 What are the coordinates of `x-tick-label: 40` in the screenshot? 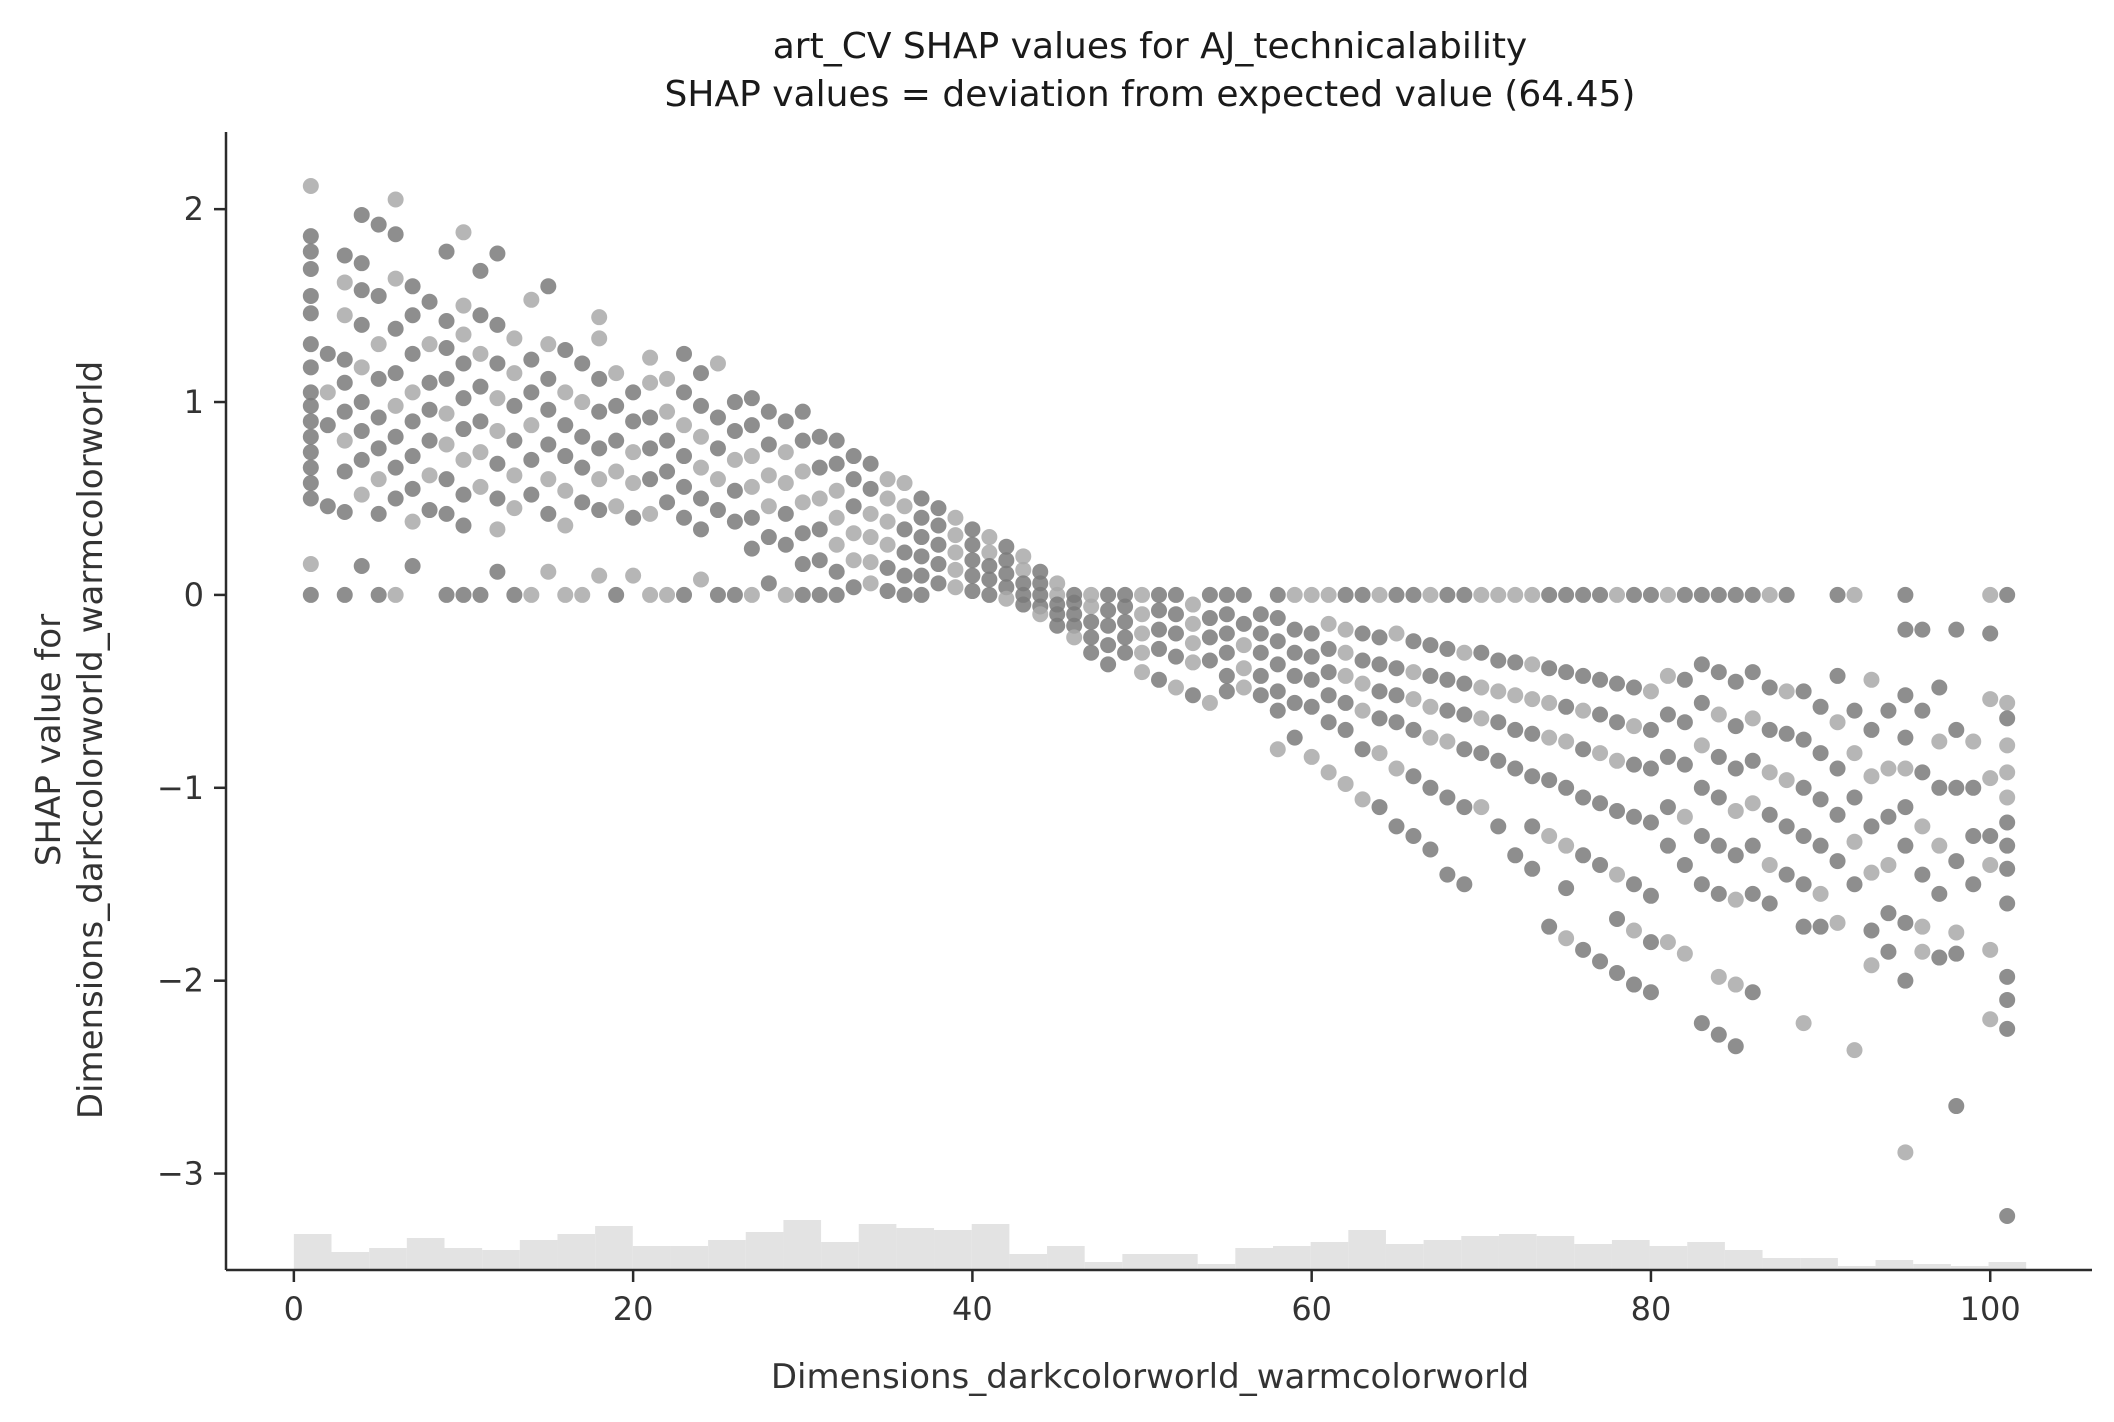 It's located at (972, 1309).